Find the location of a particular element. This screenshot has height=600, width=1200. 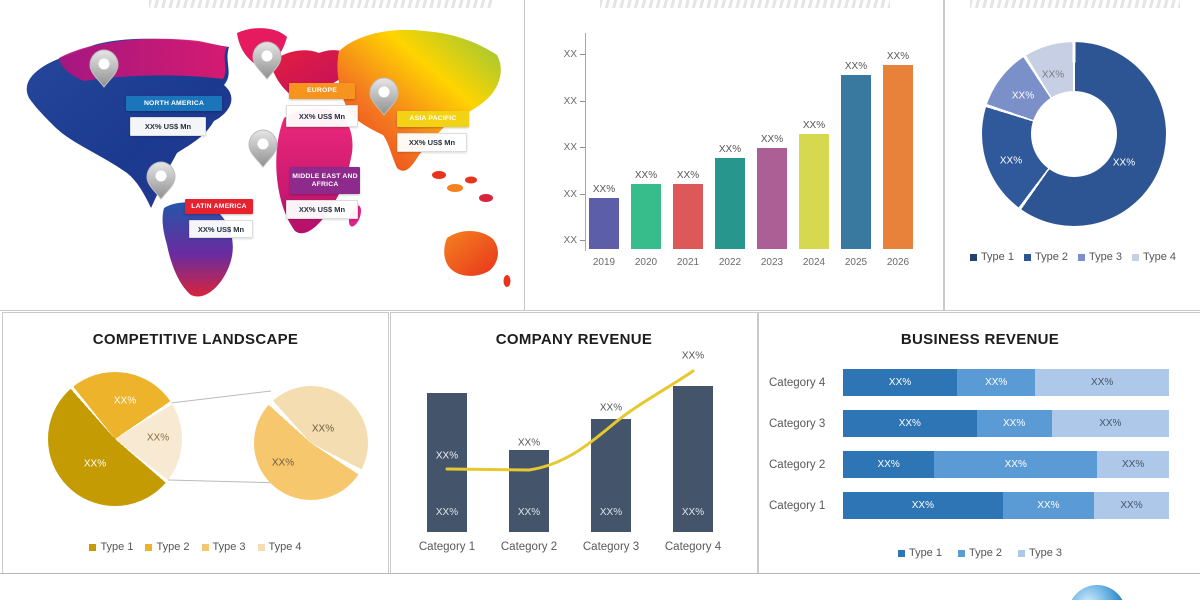

panel-title: COMPANY REVENUE is located at coordinates (574, 339).